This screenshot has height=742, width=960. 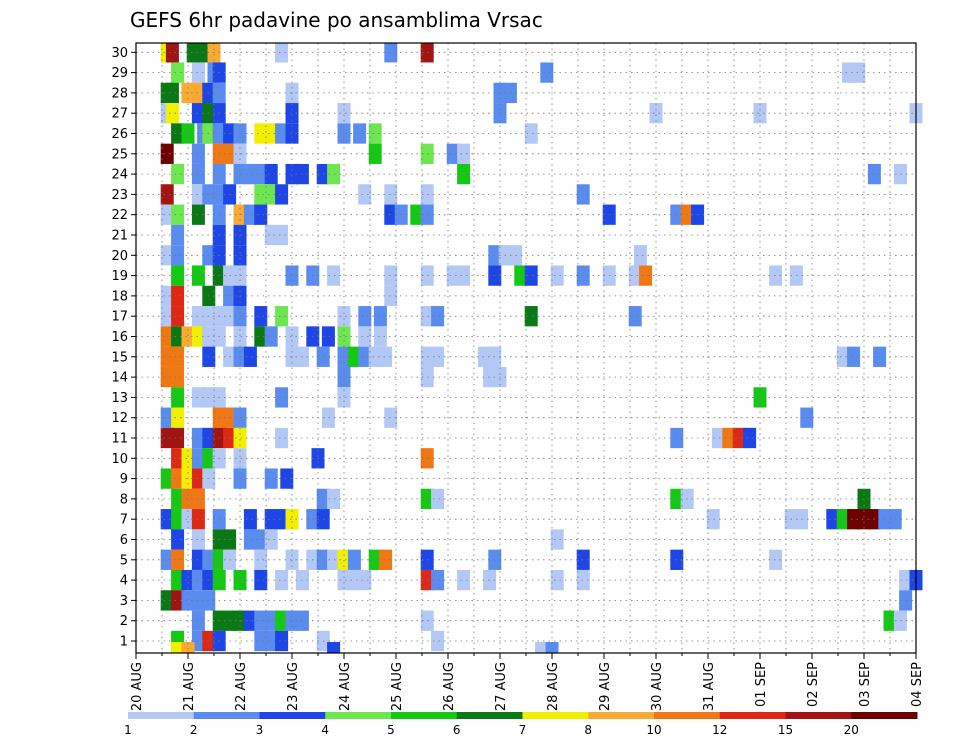 What do you see at coordinates (119, 378) in the screenshot?
I see `y-tick-label: 14` at bounding box center [119, 378].